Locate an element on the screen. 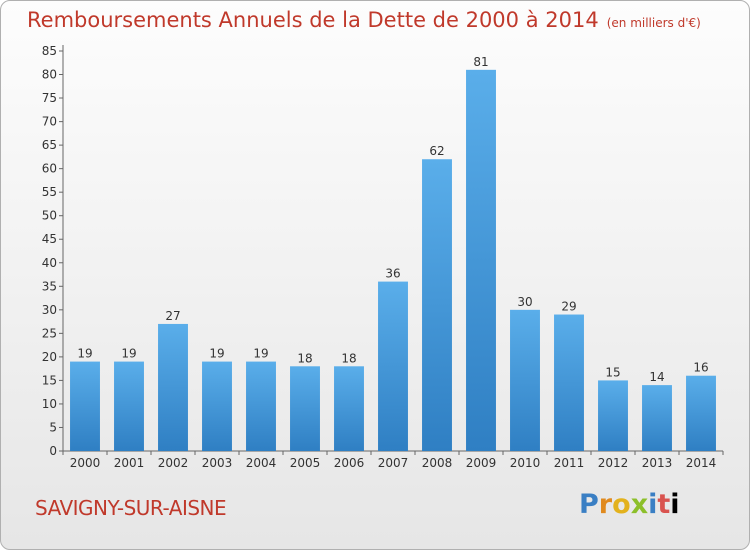  y-tick-label: 45 is located at coordinates (49, 239).